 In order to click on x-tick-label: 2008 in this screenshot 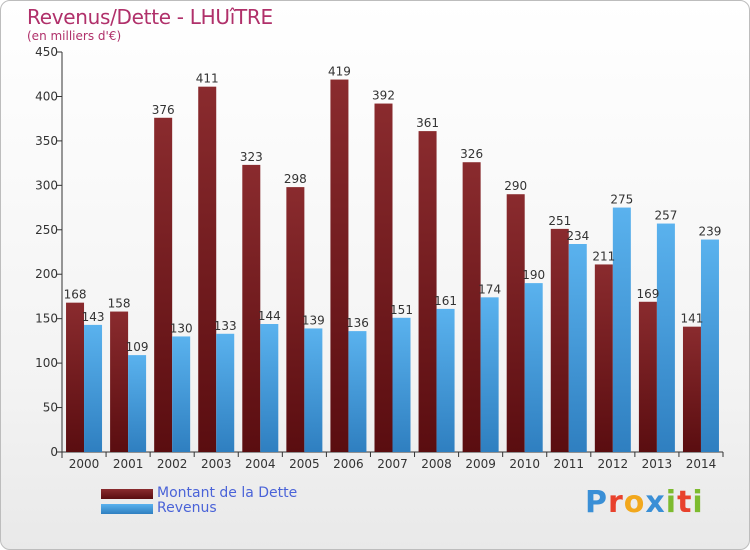, I will do `click(436, 464)`.